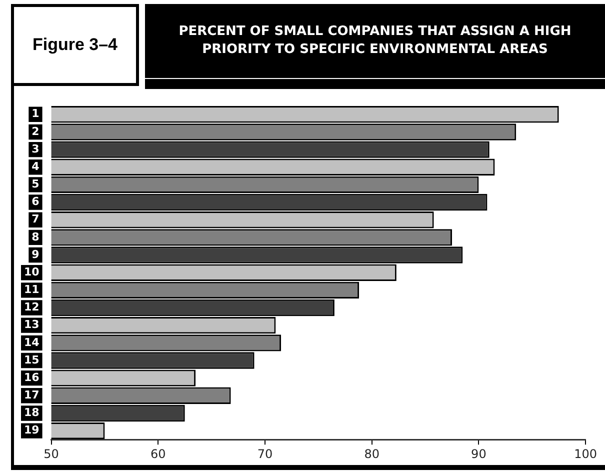  Describe the element at coordinates (32, 413) in the screenshot. I see `y-tick-label: 18` at that location.